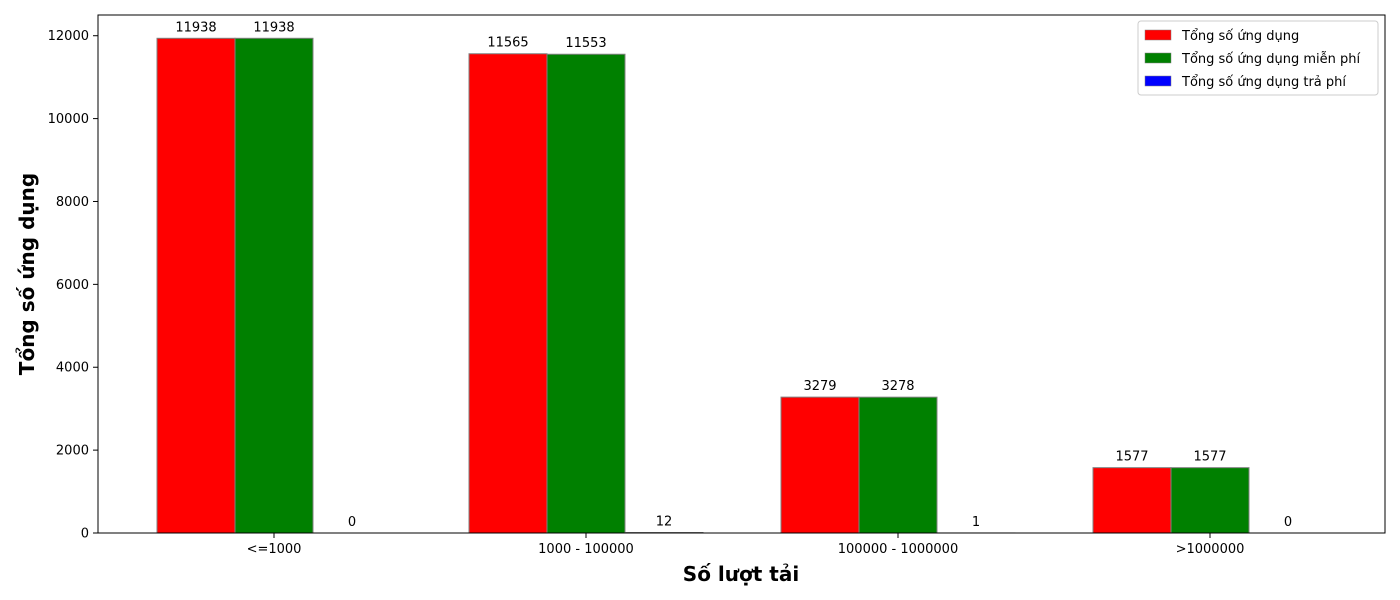 Image resolution: width=1400 pixels, height=600 pixels. Describe the element at coordinates (274, 549) in the screenshot. I see `x-tick-label: <=1000` at that location.